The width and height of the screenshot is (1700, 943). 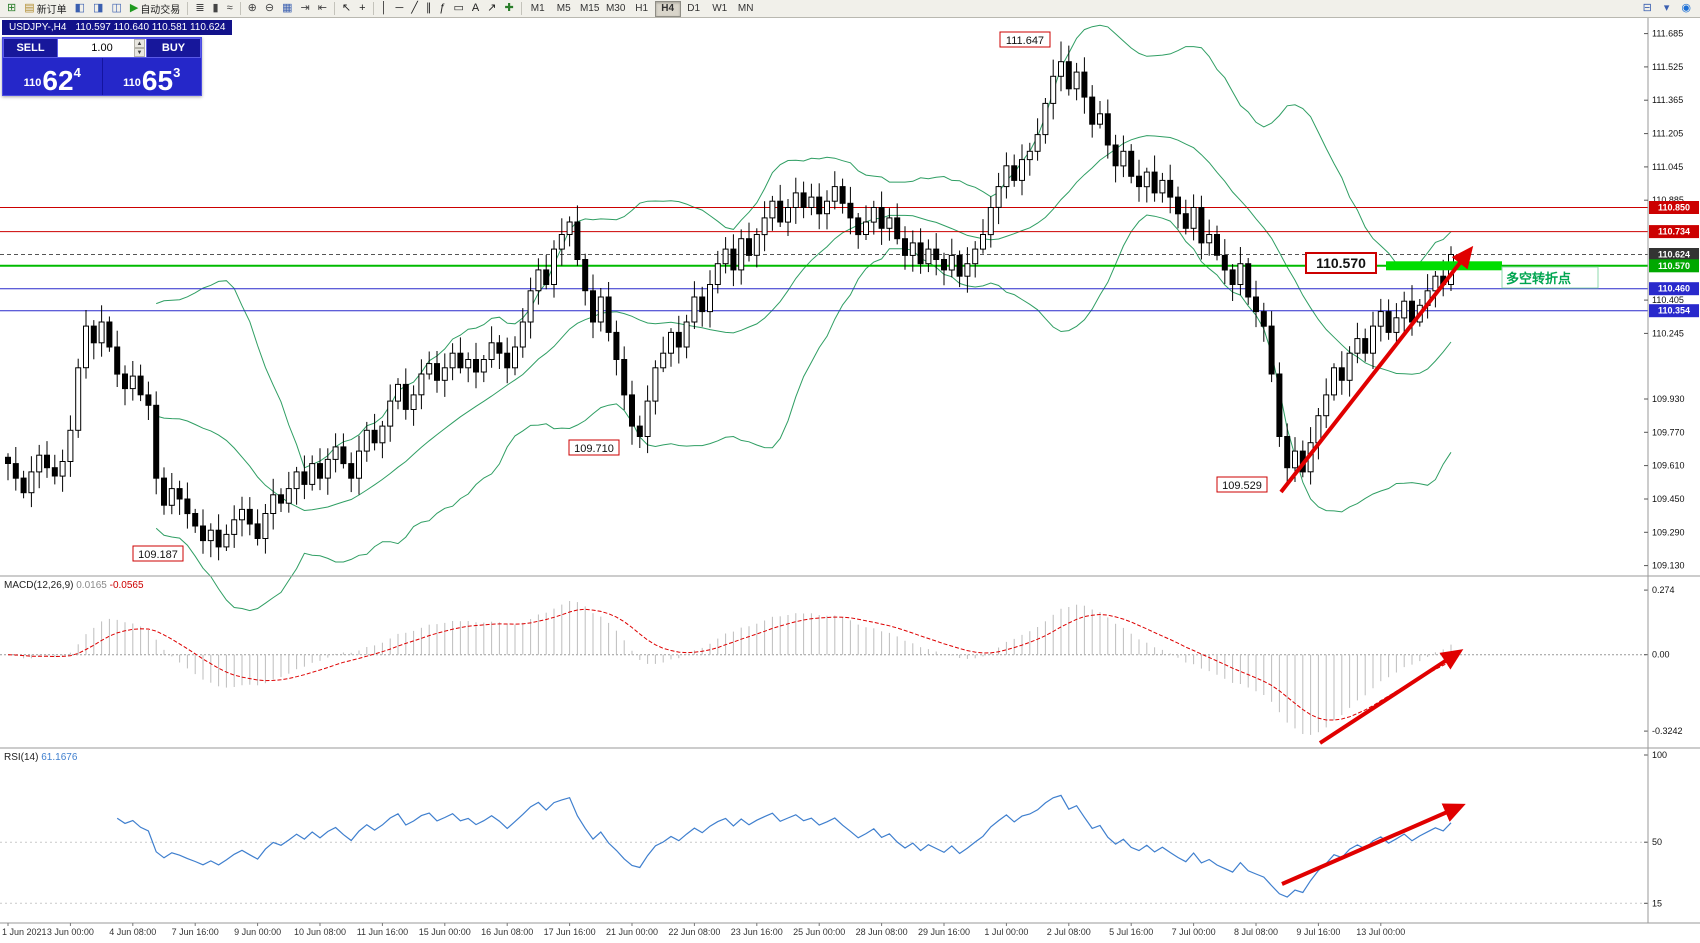 I want to click on timeframe-m30-button: M30, so click(x=615, y=8).